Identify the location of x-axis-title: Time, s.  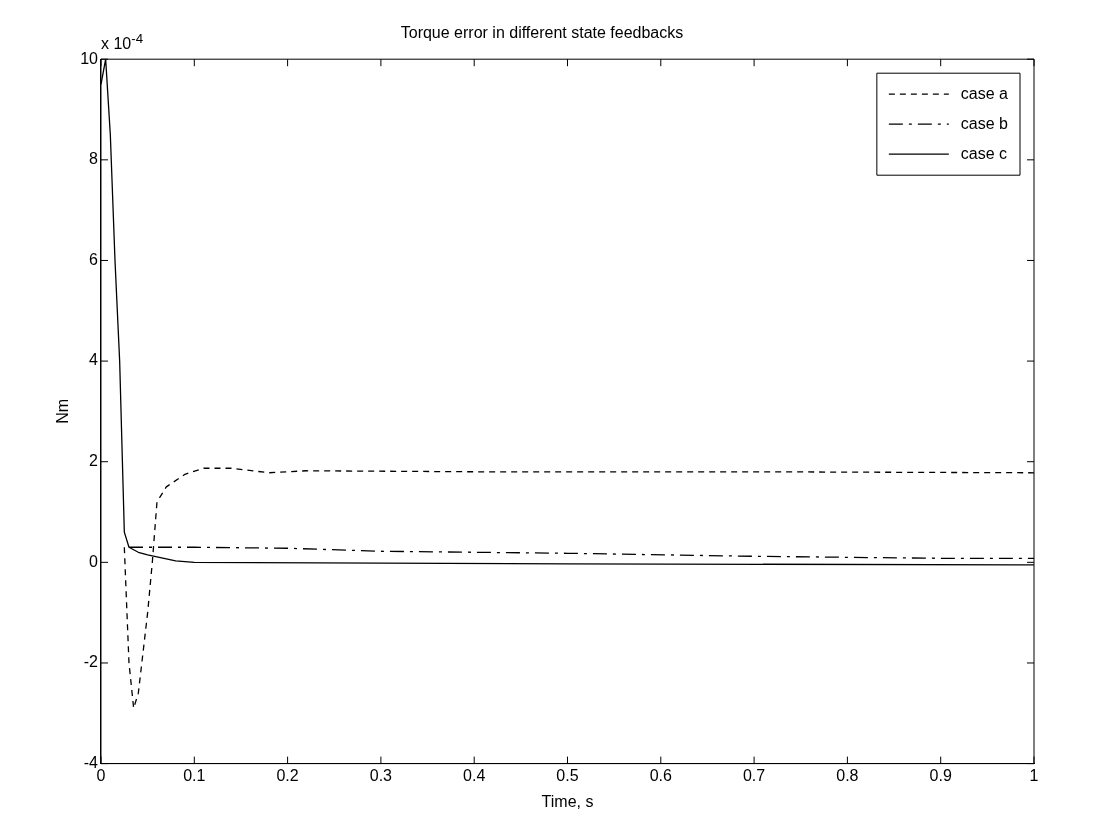
(567, 801).